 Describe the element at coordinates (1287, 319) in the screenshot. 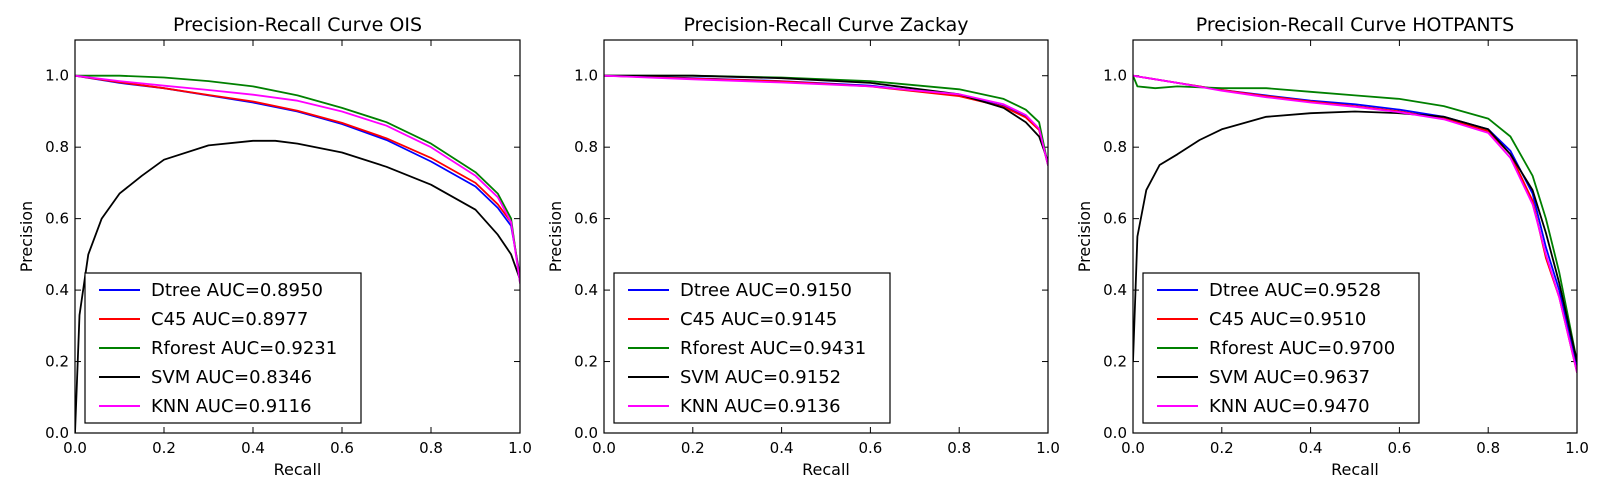

I see `legend-label: C45 AUC=0.9510` at that location.